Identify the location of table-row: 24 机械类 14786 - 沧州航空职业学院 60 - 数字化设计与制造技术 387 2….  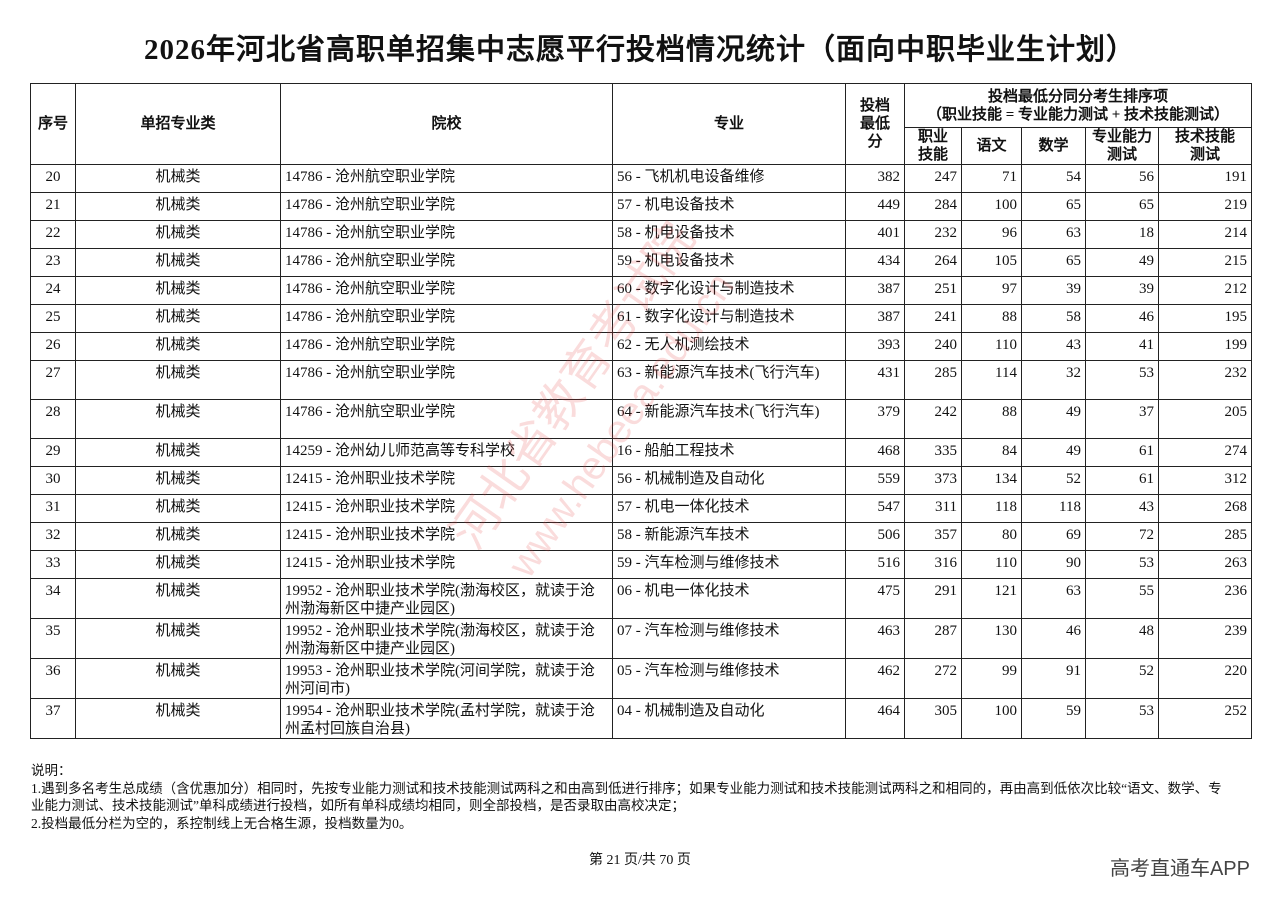
(641, 290).